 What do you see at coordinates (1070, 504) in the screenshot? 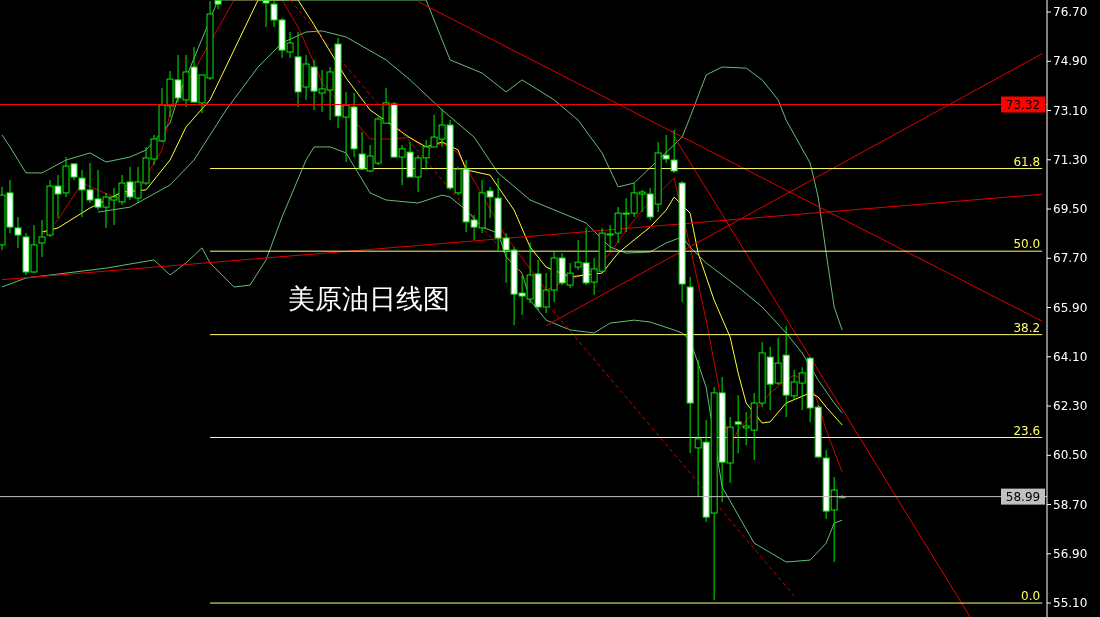
I see `y-tick-label: 58.70` at bounding box center [1070, 504].